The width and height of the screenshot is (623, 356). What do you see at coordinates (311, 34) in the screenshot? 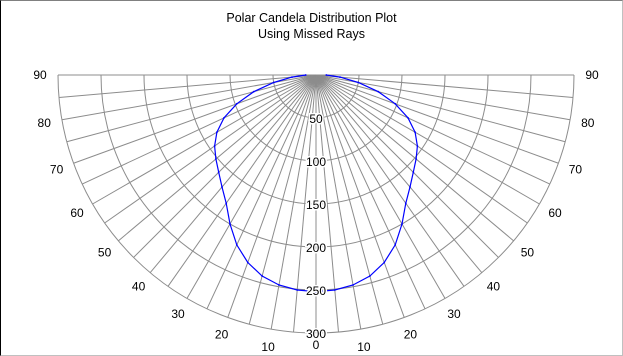
I see `chart-subtitle: Using Missed Rays` at bounding box center [311, 34].